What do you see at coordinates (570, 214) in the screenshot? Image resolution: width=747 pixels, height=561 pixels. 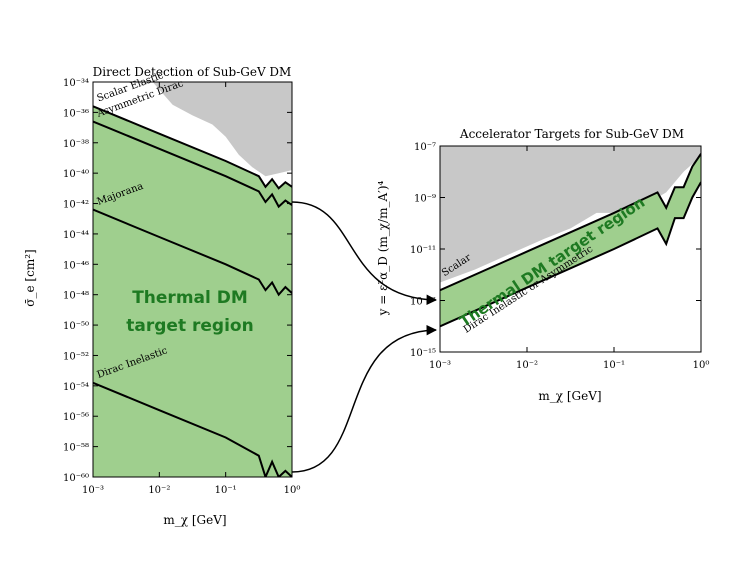 I see `right-excluded-region` at bounding box center [570, 214].